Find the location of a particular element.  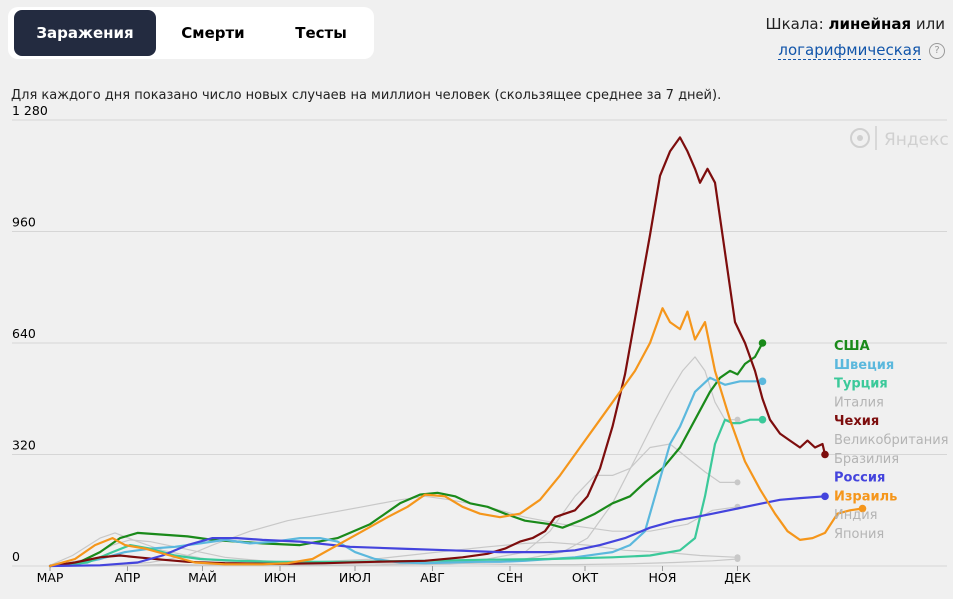

x-tick-label: МАР is located at coordinates (50, 577).